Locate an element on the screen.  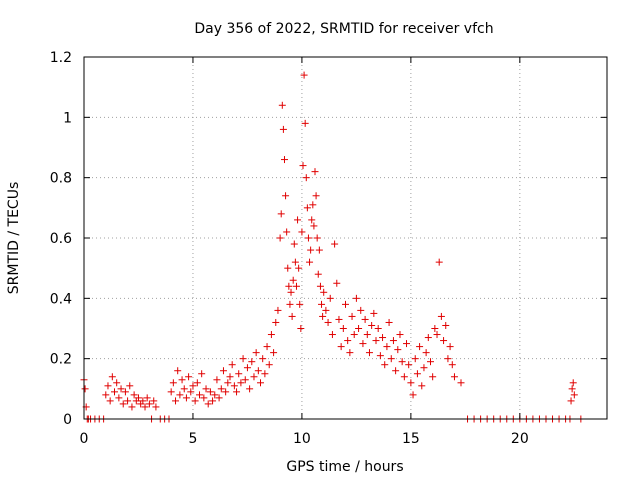
x-tick-label: 10 is located at coordinates (302, 439).